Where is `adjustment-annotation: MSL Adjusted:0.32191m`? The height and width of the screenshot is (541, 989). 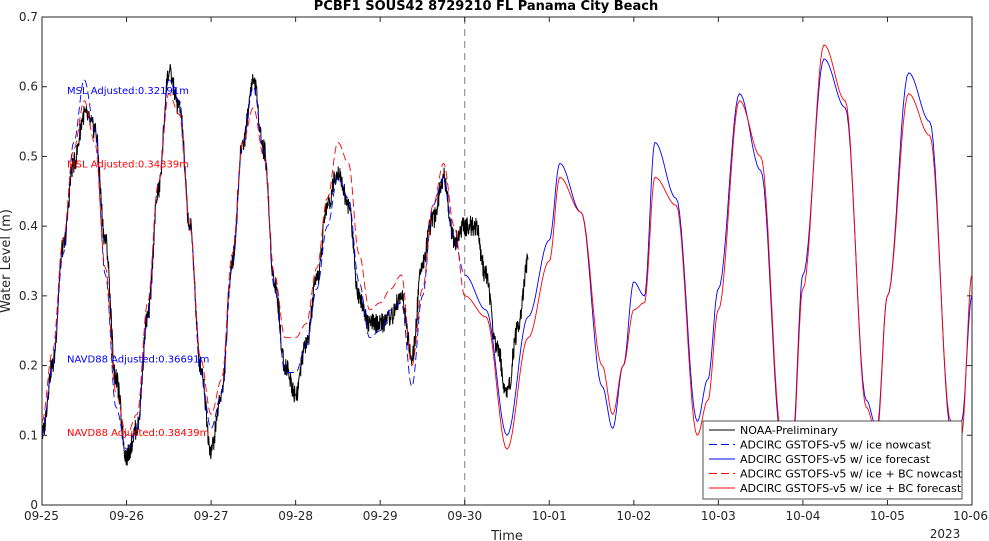 adjustment-annotation: MSL Adjusted:0.32191m is located at coordinates (128, 91).